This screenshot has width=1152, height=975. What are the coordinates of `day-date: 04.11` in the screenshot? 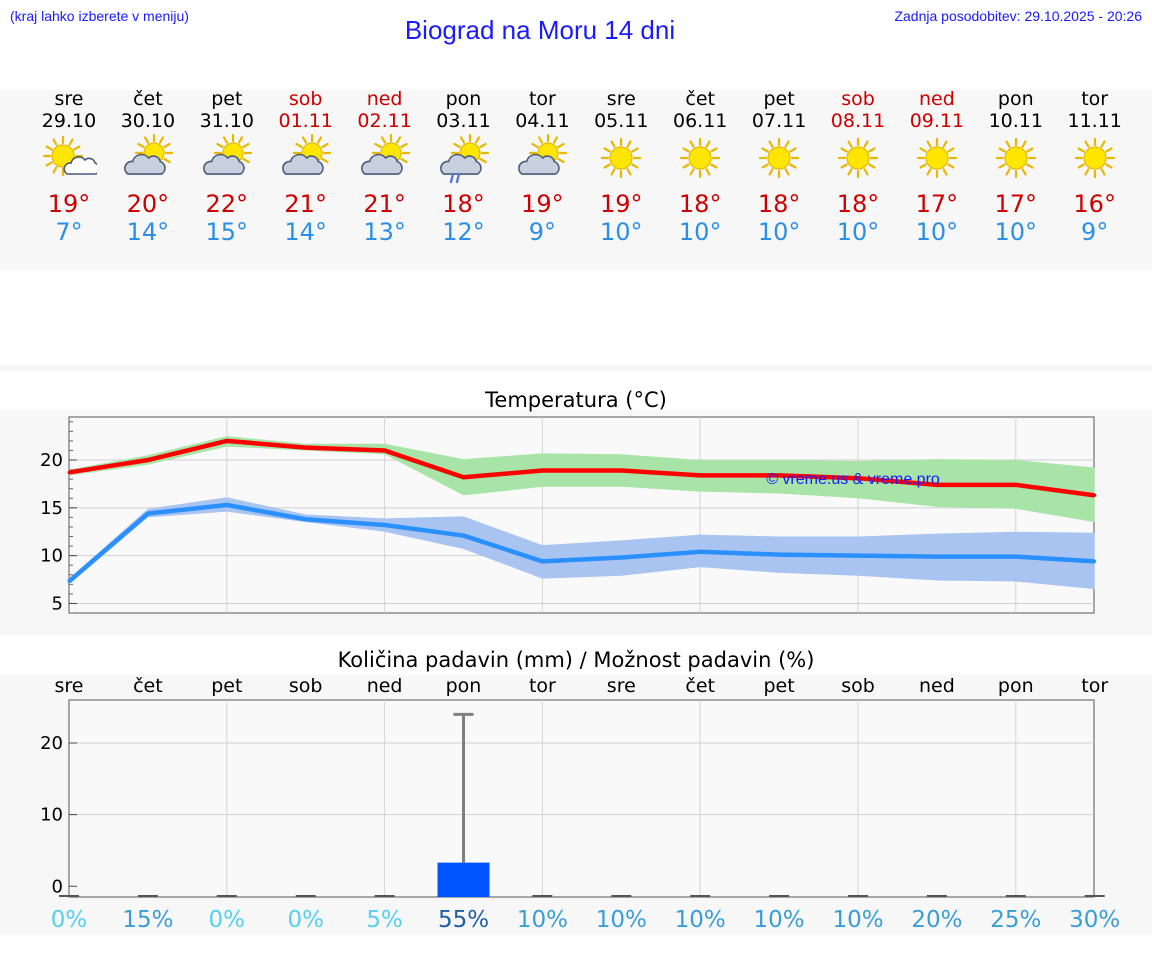 It's located at (542, 121).